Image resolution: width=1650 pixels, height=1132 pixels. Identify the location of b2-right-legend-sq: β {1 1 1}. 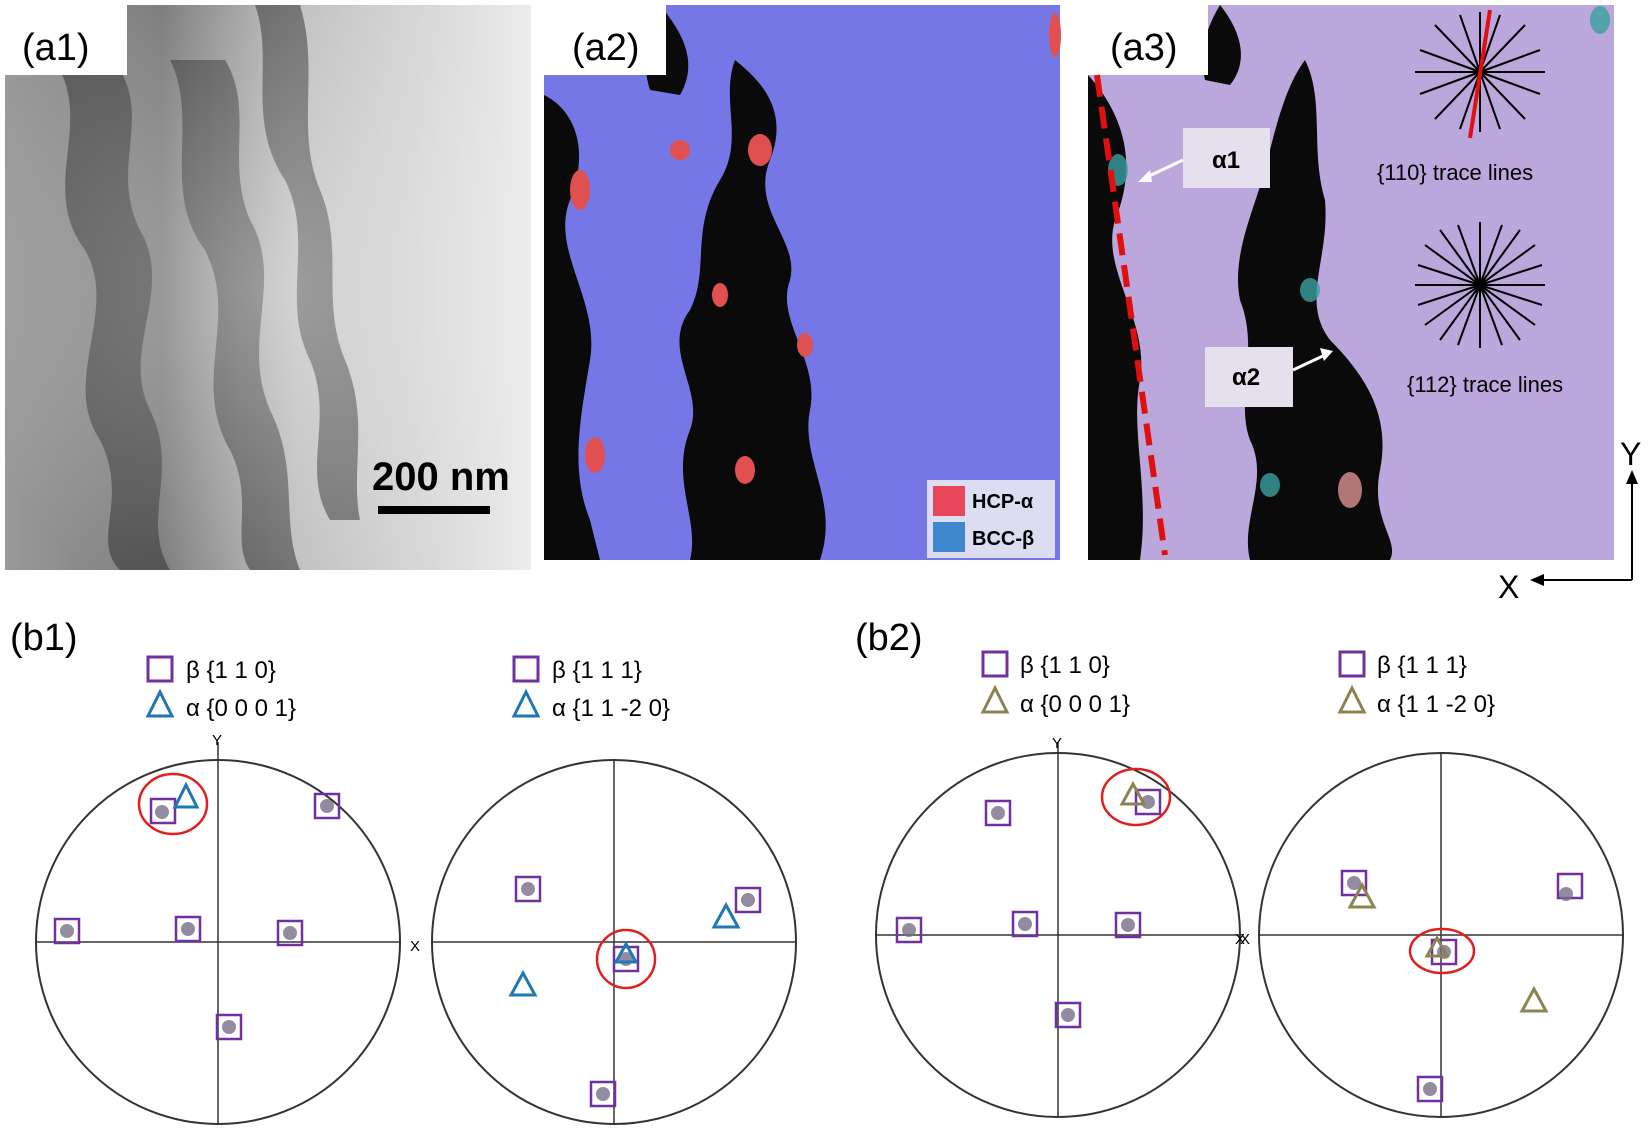
(1422, 665).